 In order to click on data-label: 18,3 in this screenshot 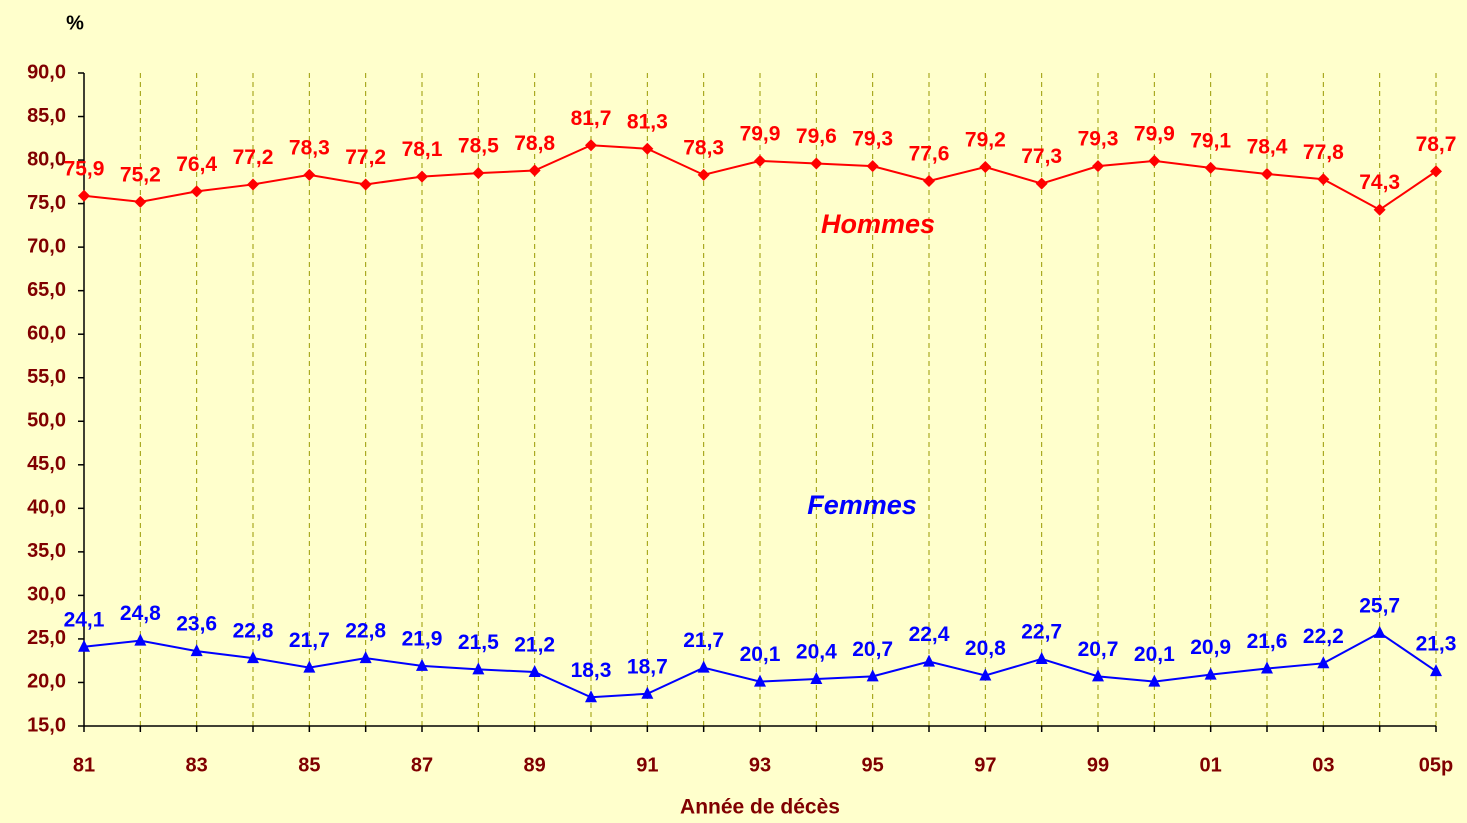, I will do `click(591, 670)`.